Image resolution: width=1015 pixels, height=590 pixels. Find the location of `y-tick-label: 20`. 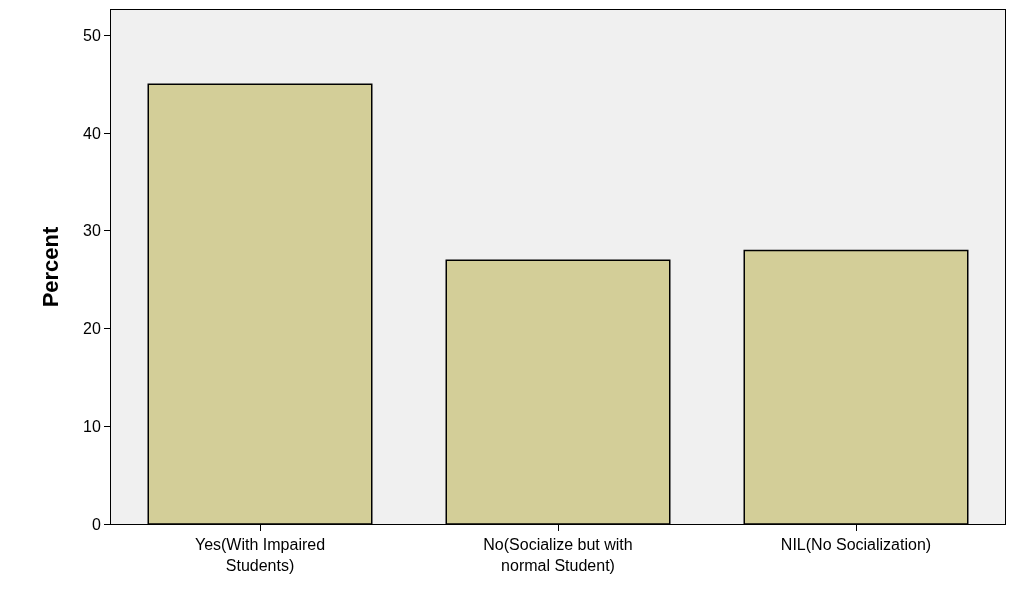

y-tick-label: 20 is located at coordinates (92, 329).